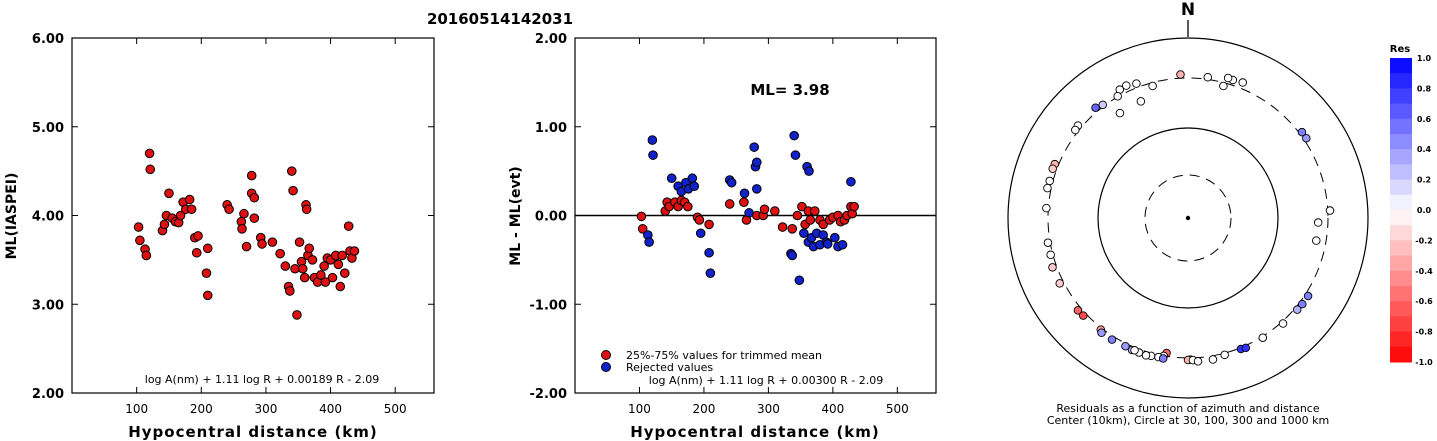  What do you see at coordinates (1400, 49) in the screenshot?
I see `colorbar-title: Res` at bounding box center [1400, 49].